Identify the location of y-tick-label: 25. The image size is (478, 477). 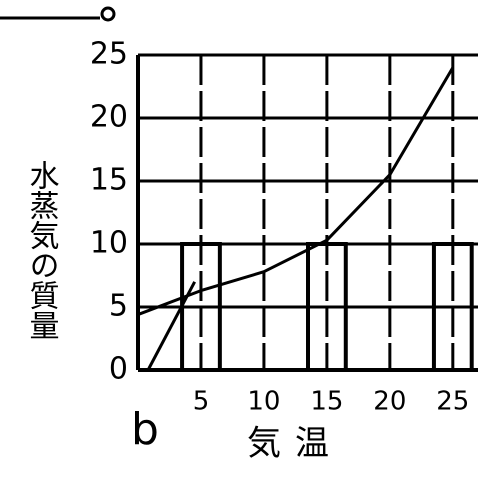
(109, 54).